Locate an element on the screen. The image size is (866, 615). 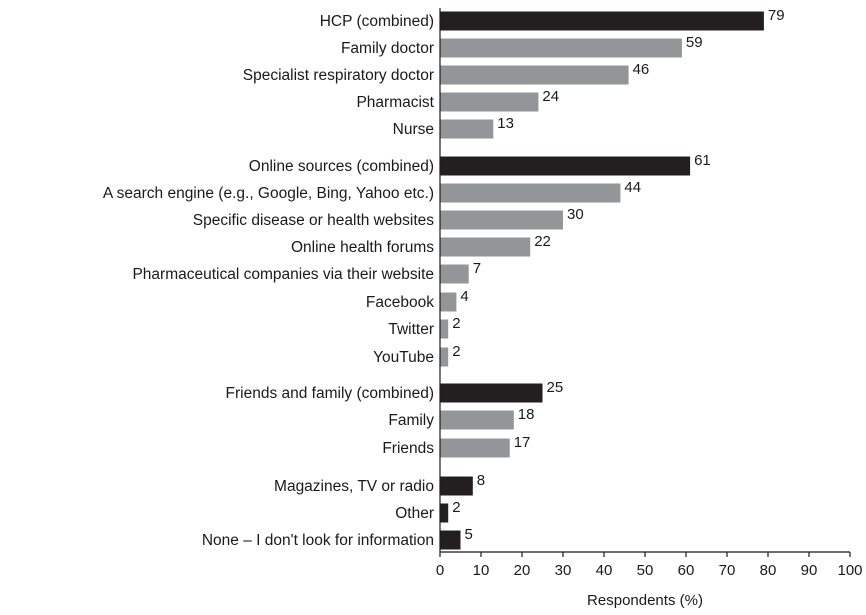
category-label: YouTube is located at coordinates (403, 357).